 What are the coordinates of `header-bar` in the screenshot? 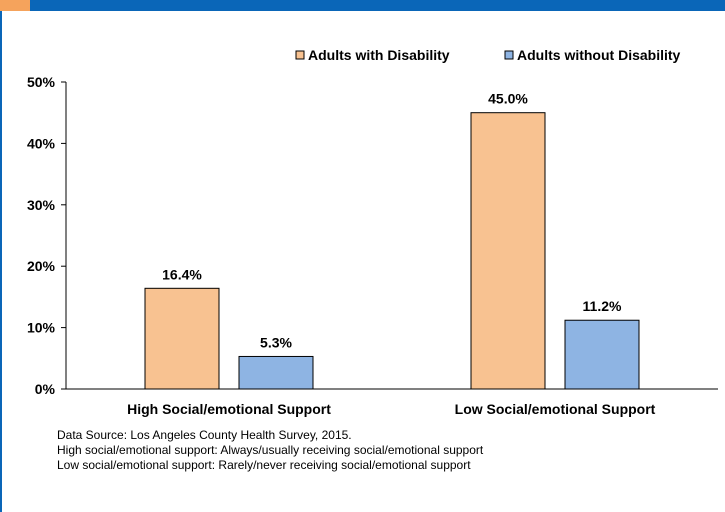 It's located at (362, 5).